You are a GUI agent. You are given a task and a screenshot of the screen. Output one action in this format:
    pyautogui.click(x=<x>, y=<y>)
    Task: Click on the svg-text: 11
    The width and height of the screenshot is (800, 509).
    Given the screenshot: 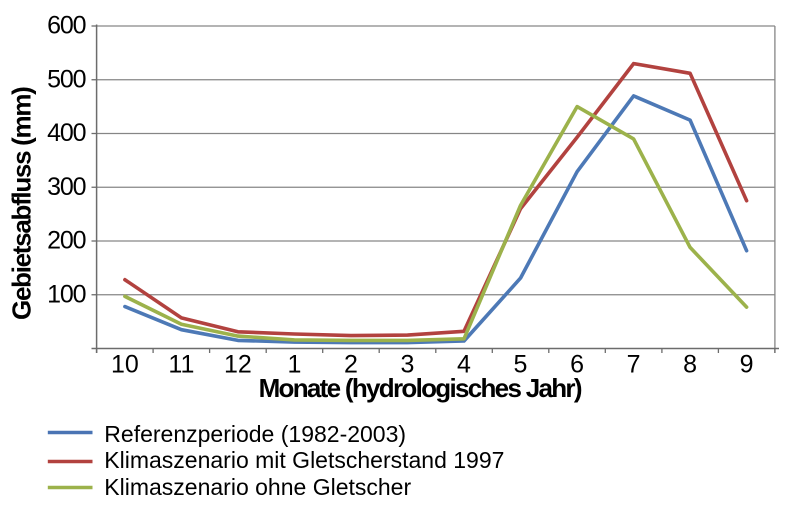 What is the action you would take?
    pyautogui.click(x=181, y=365)
    